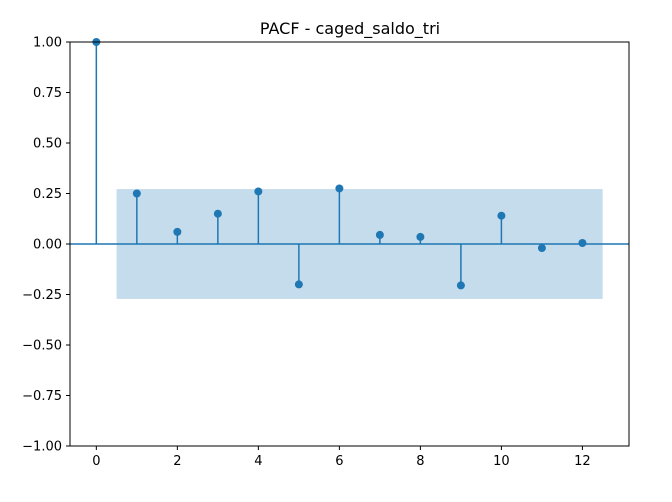 The height and width of the screenshot is (502, 672). I want to click on x-axis-ticks: 0 2 4 6 8 10 12, so click(341, 457).